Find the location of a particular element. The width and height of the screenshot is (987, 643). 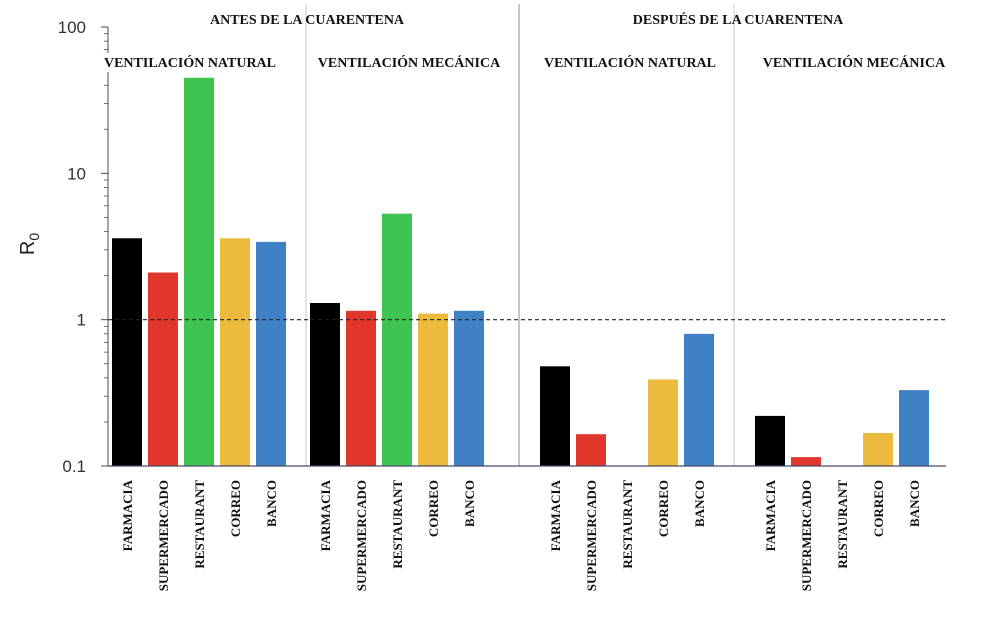

panel-title-4: VENTILACIÓN MECÁNICA is located at coordinates (854, 62).